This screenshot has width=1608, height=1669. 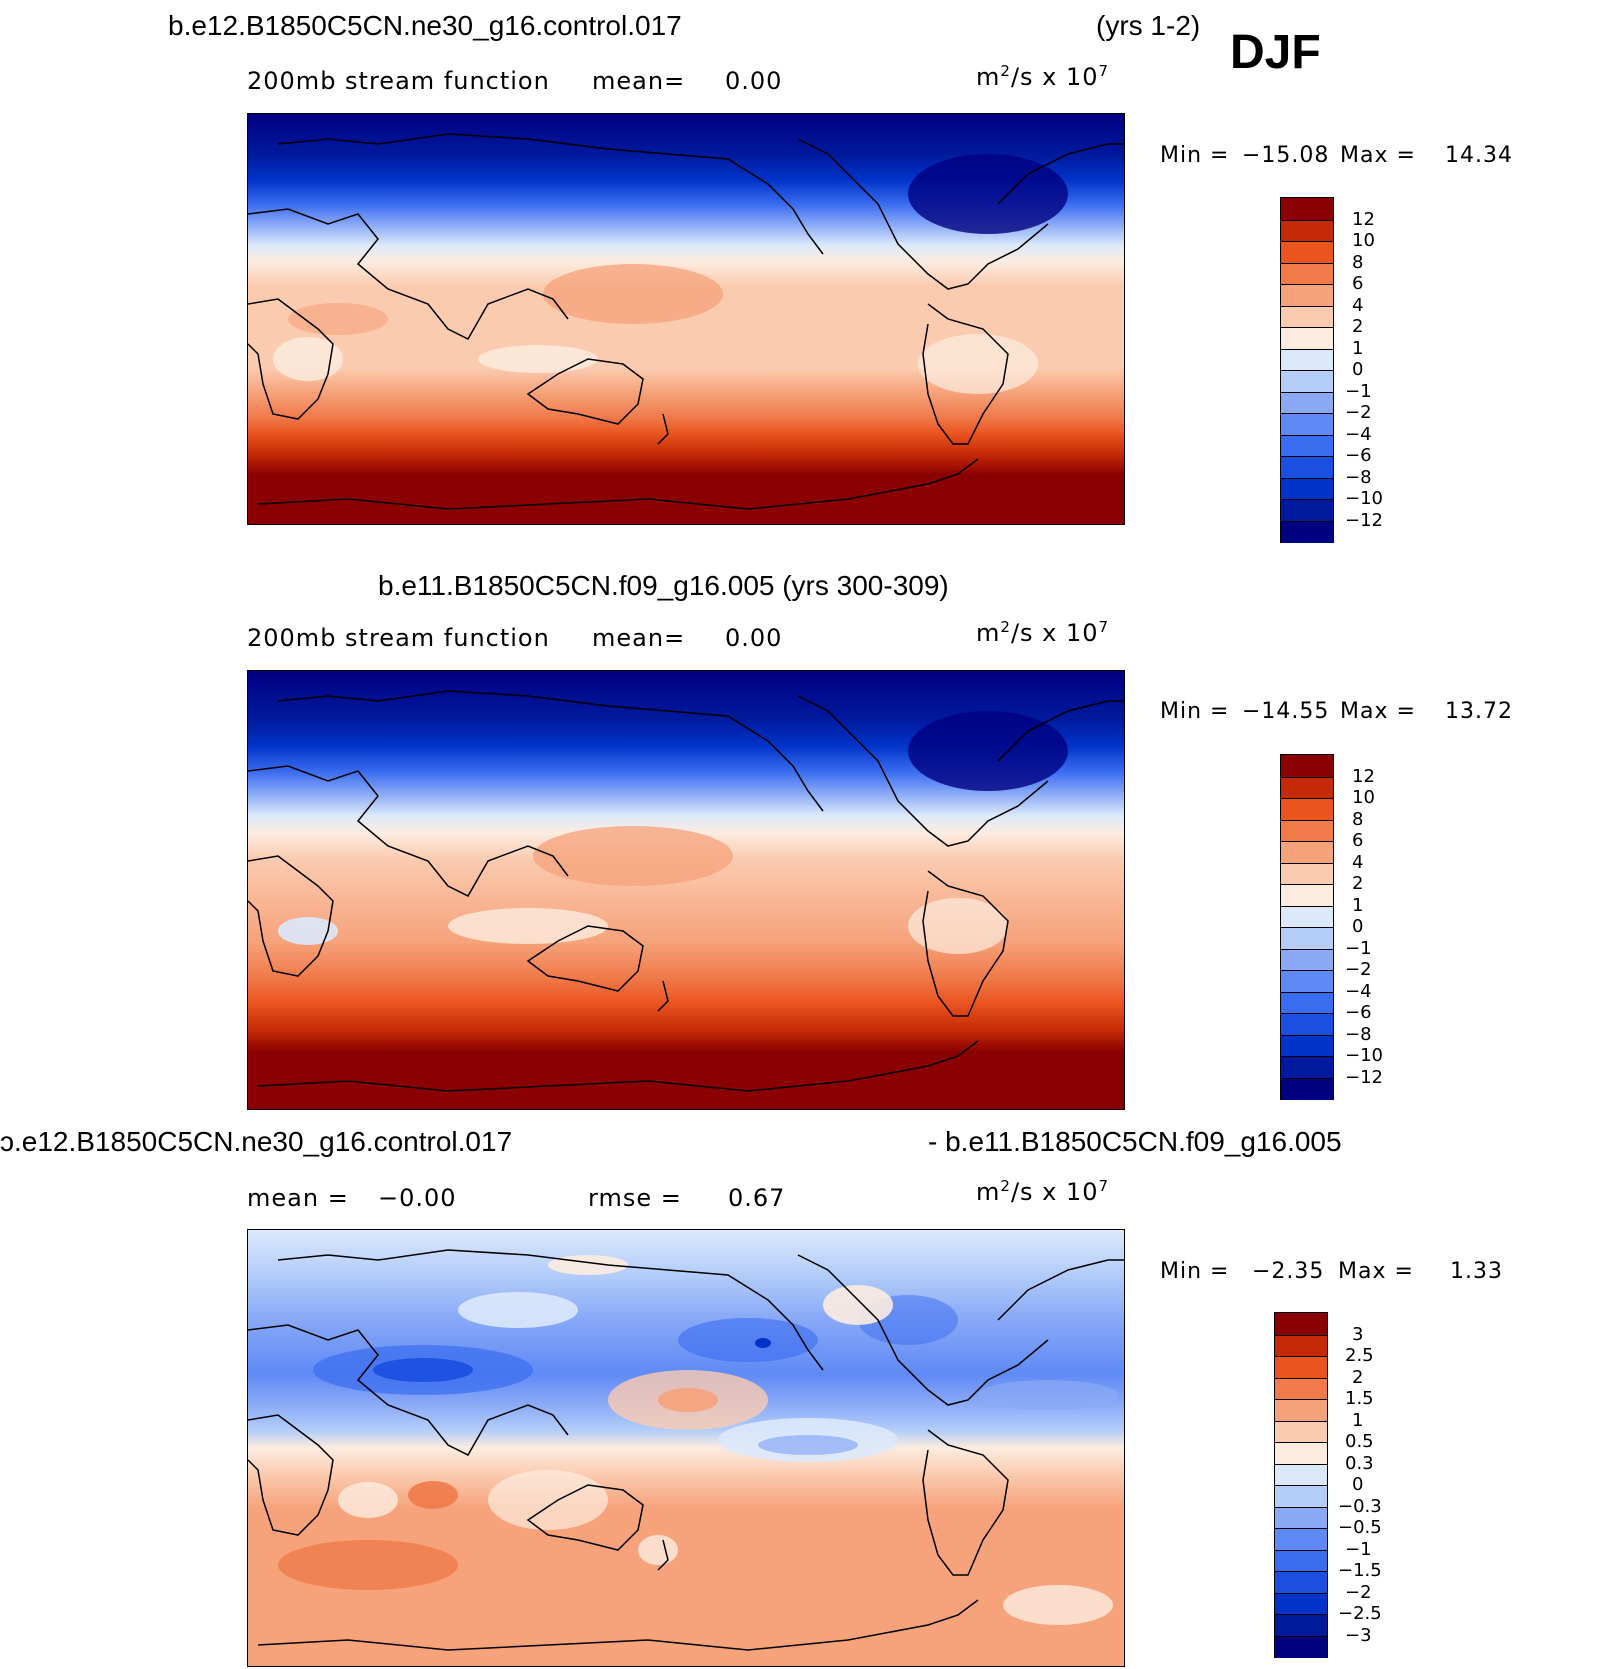 What do you see at coordinates (1359, 1355) in the screenshot?
I see `panel3-cbar-label: 2.5` at bounding box center [1359, 1355].